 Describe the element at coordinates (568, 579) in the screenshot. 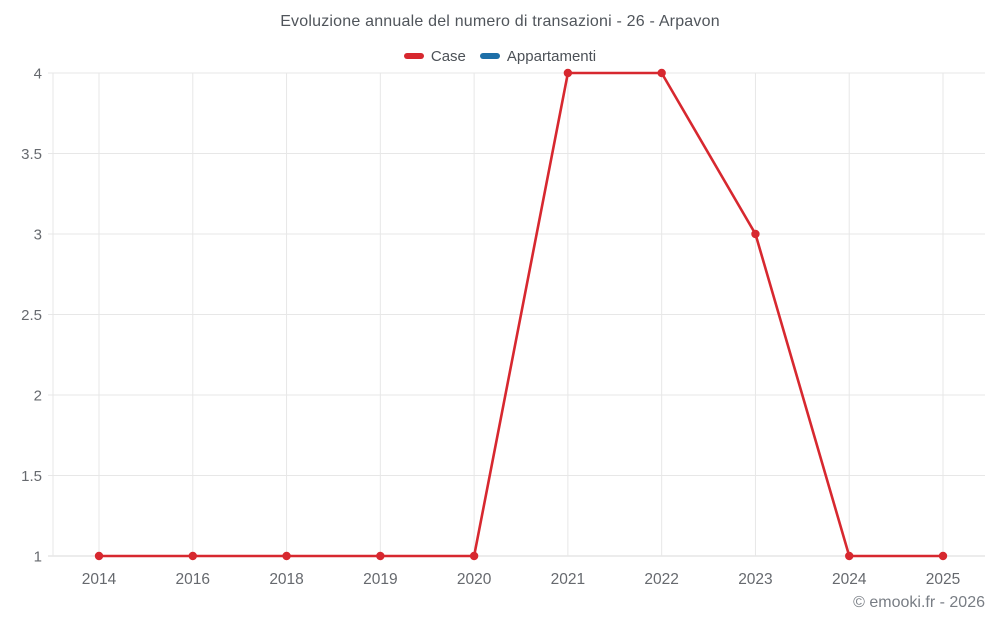

I see `x-axis-tick-label: 2021` at that location.